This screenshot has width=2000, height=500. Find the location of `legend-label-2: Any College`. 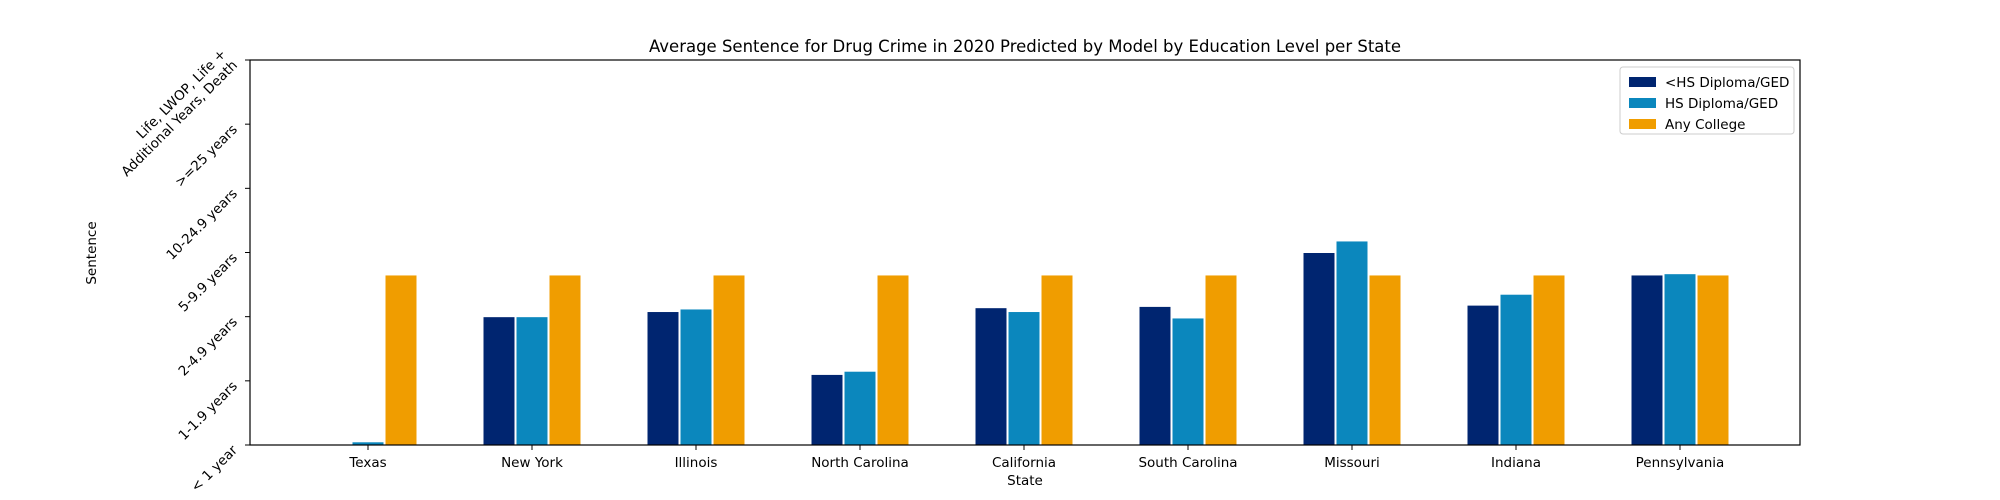

legend-label-2: Any College is located at coordinates (1705, 125).